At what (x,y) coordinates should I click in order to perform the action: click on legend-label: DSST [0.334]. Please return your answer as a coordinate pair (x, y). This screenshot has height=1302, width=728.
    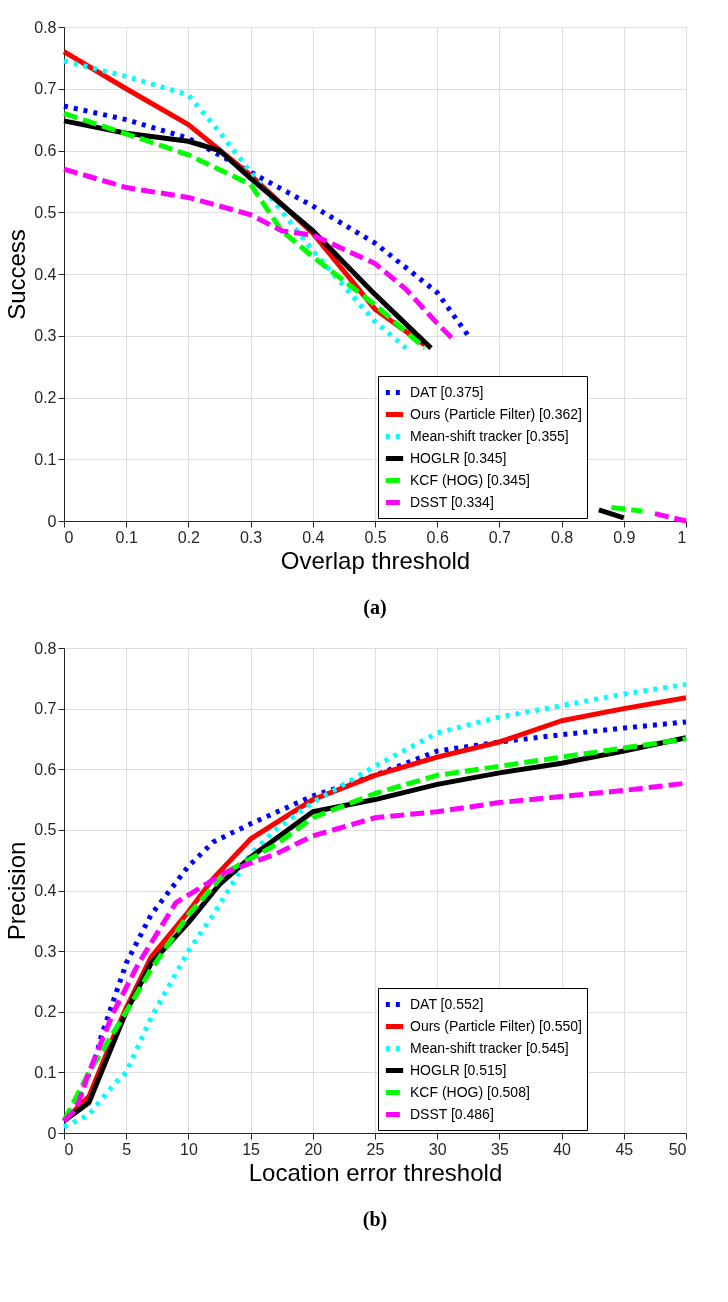
    Looking at the image, I should click on (452, 501).